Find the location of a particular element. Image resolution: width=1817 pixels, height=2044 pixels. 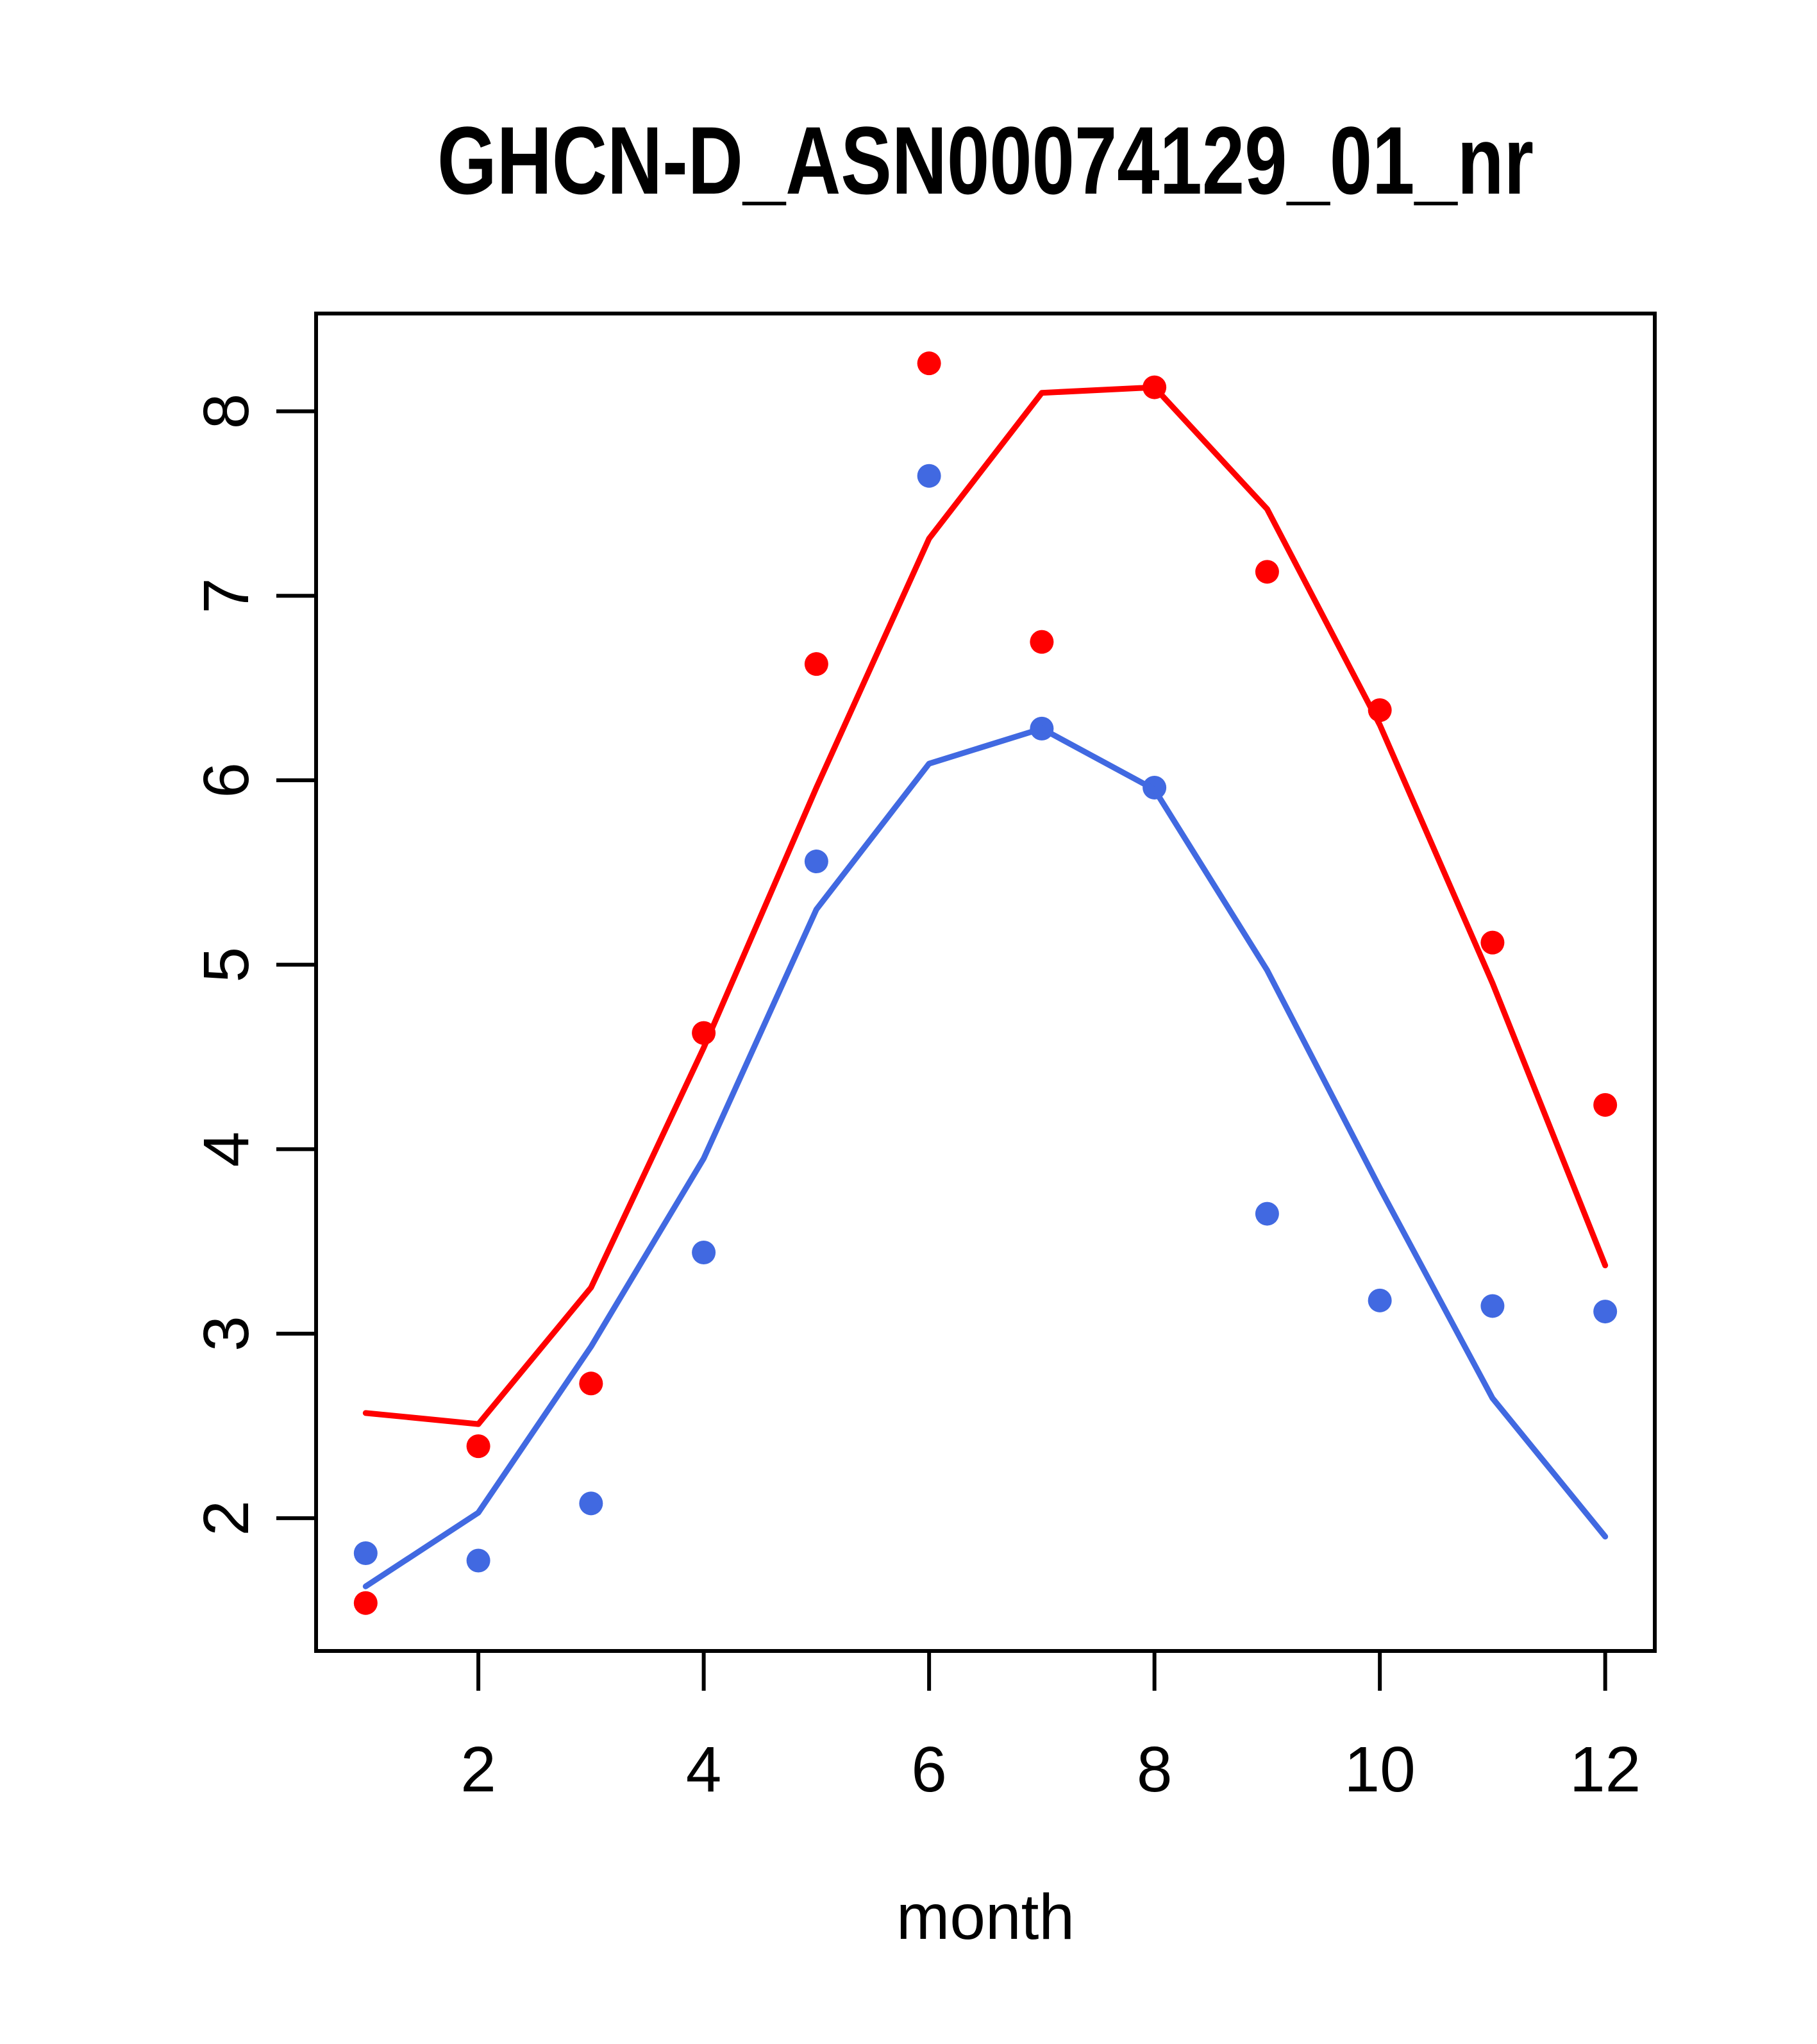

x-tick-label: 8 is located at coordinates (1155, 1769).